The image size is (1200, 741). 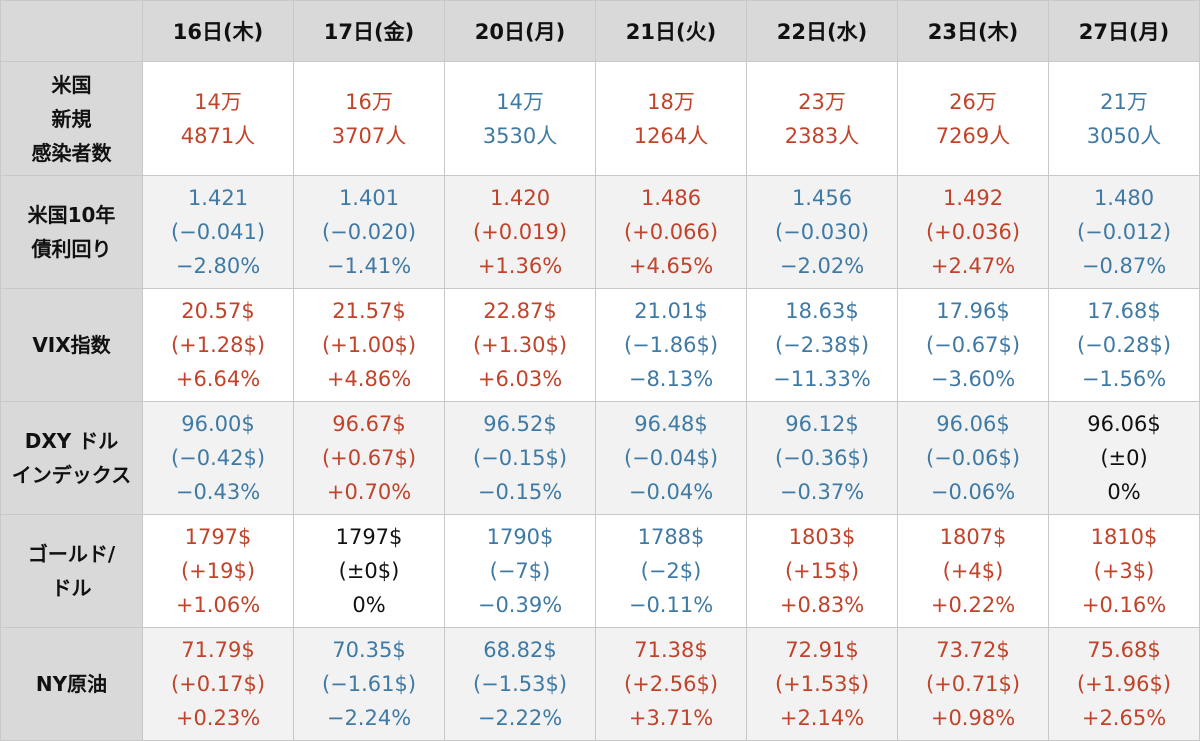 What do you see at coordinates (218, 232) in the screenshot?
I see `data-cell: 1.421 (−0.041) −2.80%` at bounding box center [218, 232].